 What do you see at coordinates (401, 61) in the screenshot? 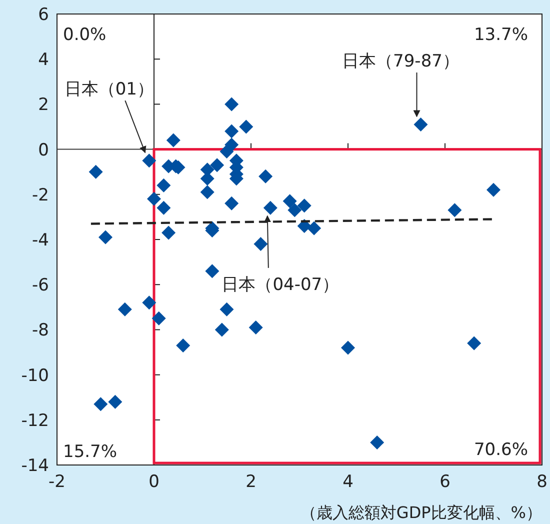
I see `annotation: 日本（79-87）` at bounding box center [401, 61].